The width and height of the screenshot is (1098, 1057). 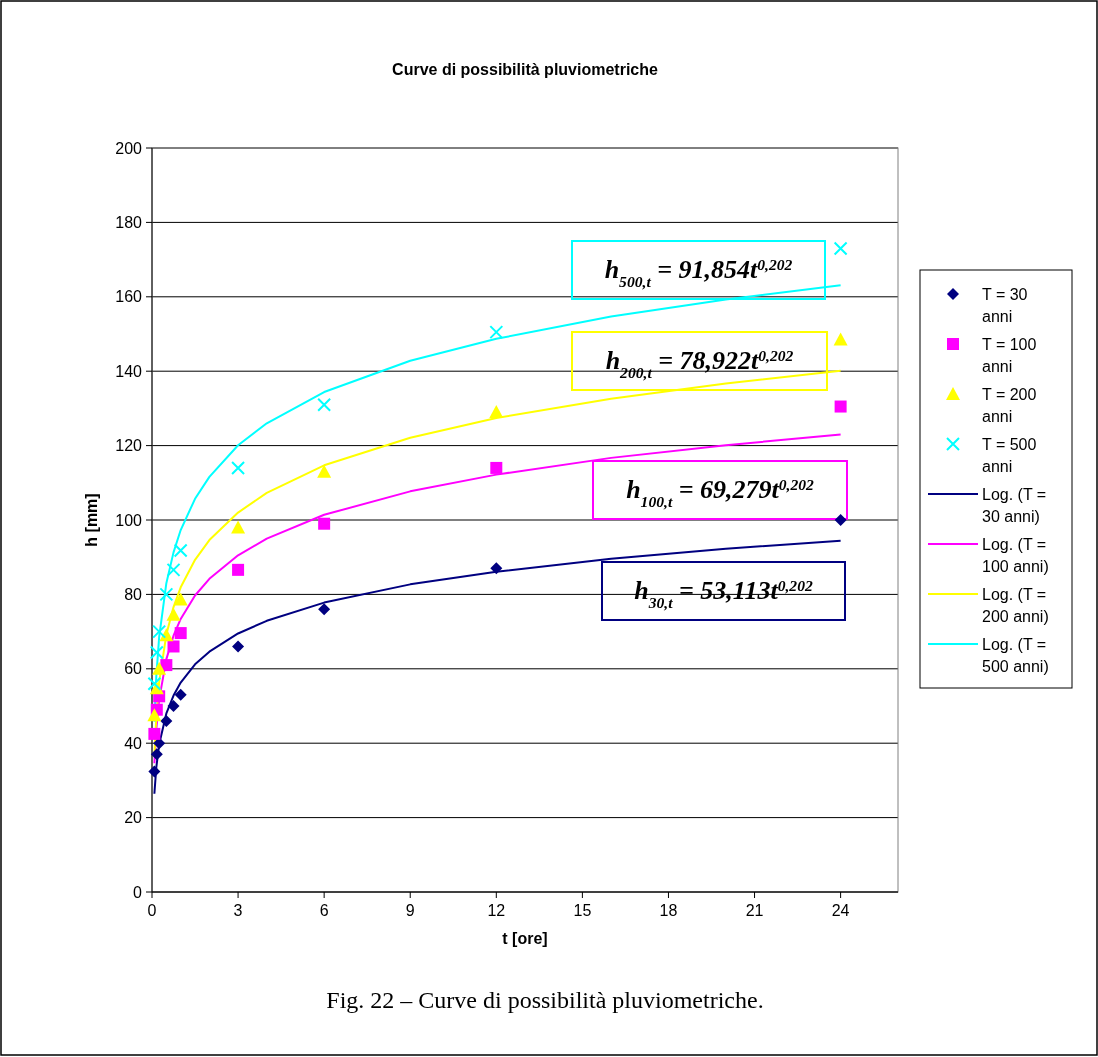 I want to click on y-tick-label: 160, so click(x=129, y=297).